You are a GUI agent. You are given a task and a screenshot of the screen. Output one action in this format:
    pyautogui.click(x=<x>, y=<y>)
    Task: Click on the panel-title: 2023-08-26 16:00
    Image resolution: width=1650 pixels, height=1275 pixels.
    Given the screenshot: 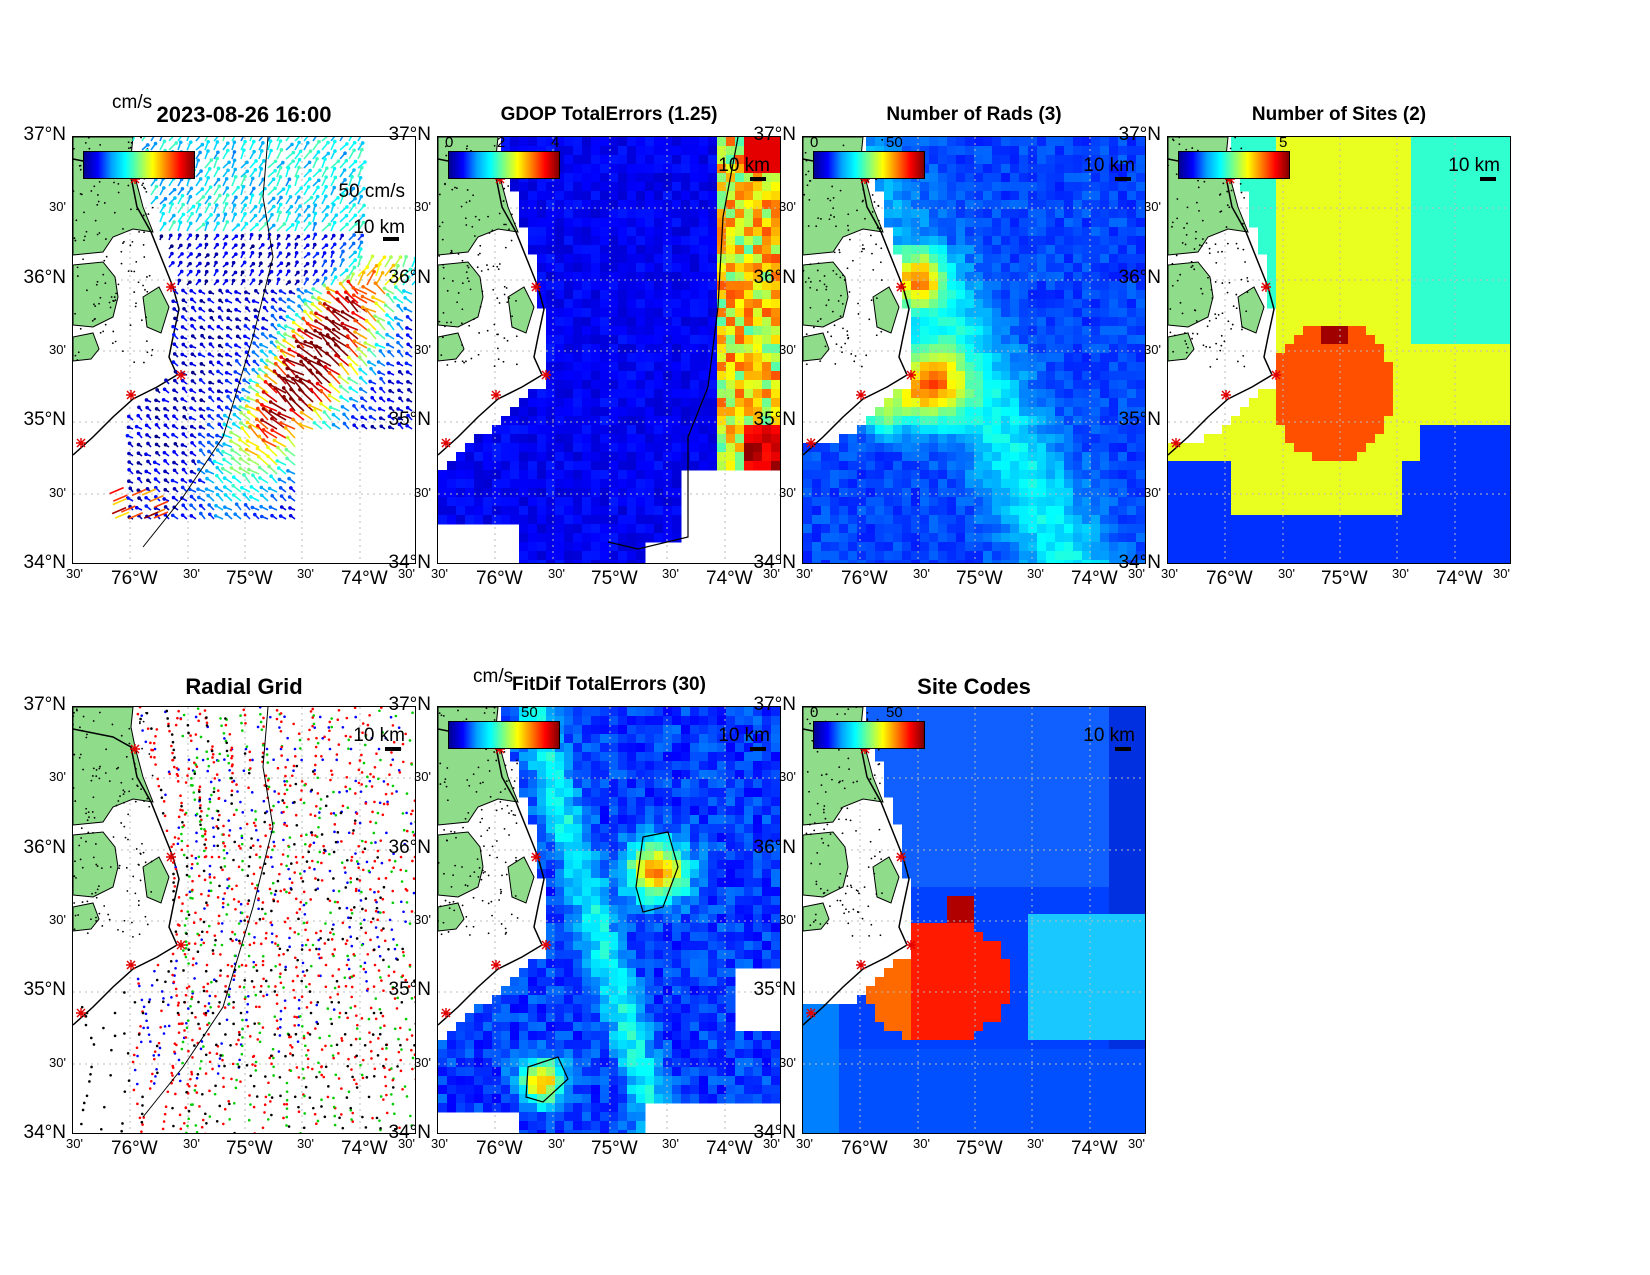 What is the action you would take?
    pyautogui.click(x=244, y=114)
    